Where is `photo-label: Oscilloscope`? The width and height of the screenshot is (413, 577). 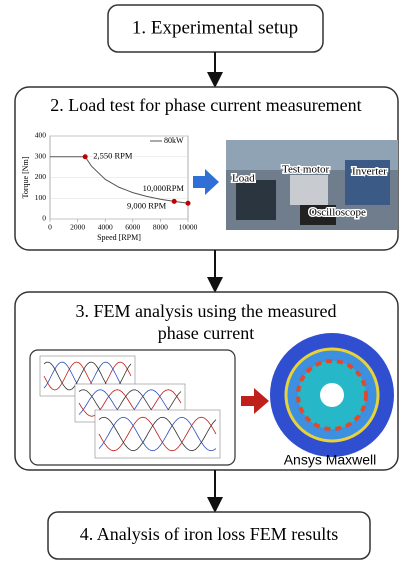
photo-label: Oscilloscope is located at coordinates (337, 213).